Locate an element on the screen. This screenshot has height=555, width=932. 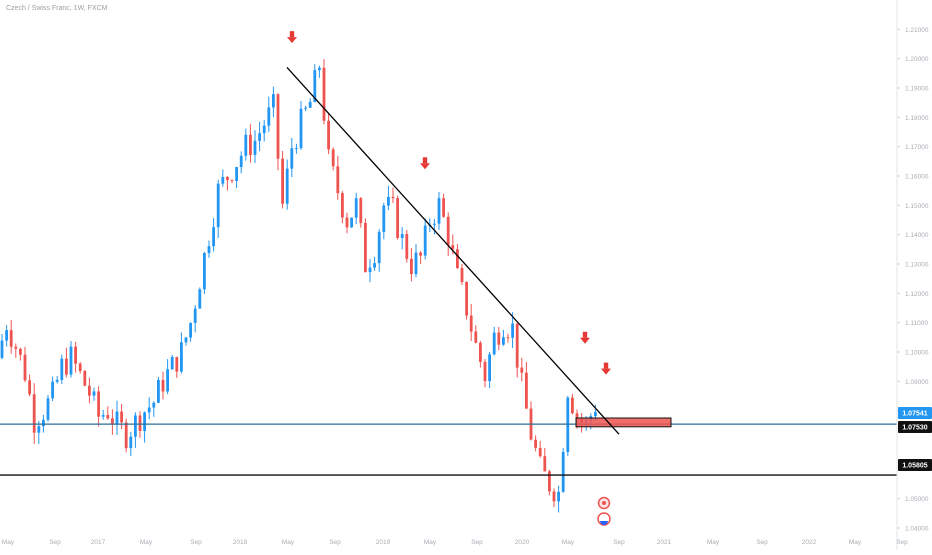
price-axis-background is located at coordinates (914, 275).